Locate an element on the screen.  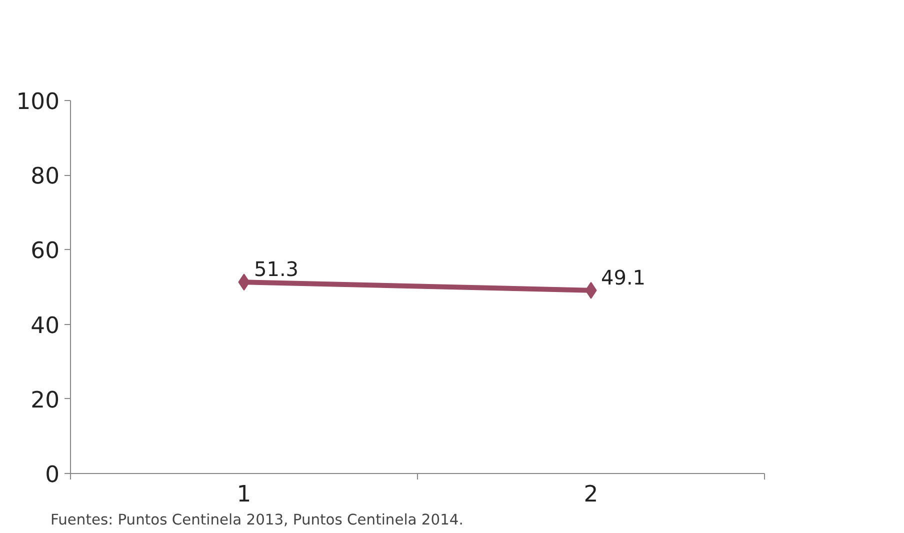
source-note: Fuentes: Puntos Centinela 2013, Puntos Centinela 2014. is located at coordinates (257, 520).